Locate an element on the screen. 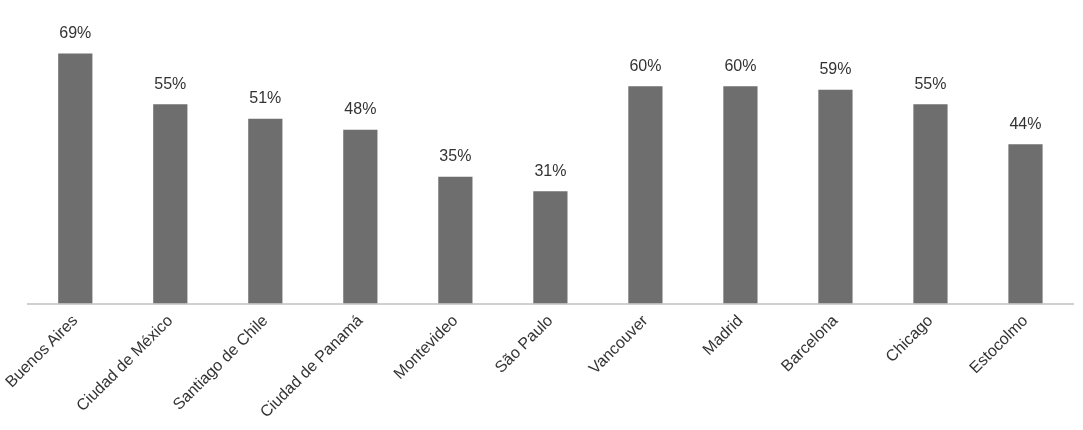  data-label: 69% is located at coordinates (75, 33).